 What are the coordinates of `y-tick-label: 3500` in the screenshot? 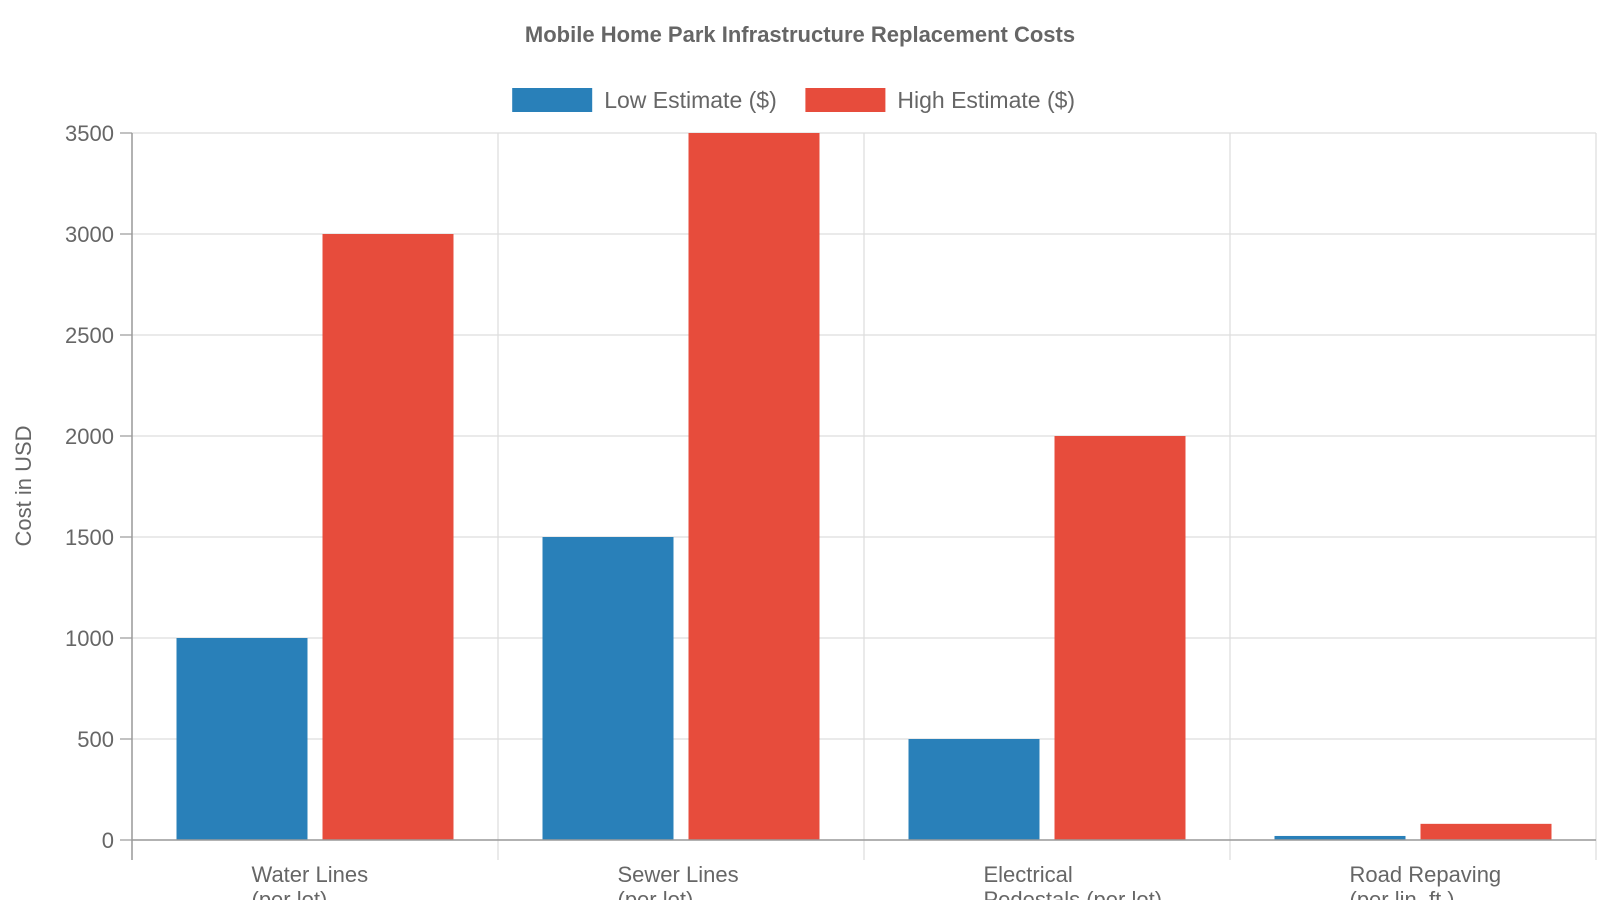 It's located at (89, 133).